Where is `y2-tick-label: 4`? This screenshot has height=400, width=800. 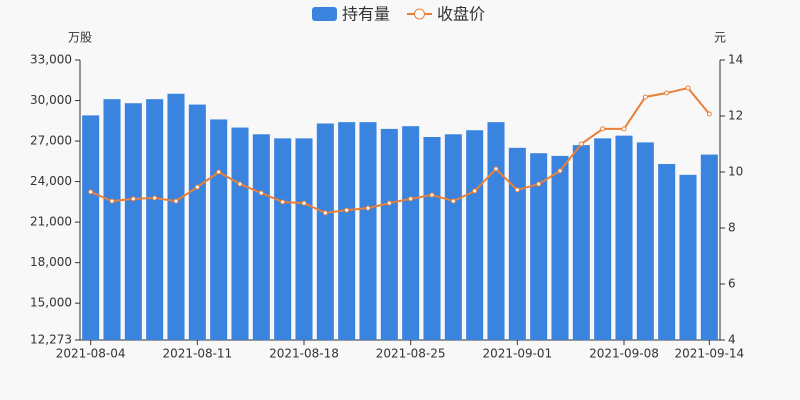
y2-tick-label: 4 is located at coordinates (732, 340).